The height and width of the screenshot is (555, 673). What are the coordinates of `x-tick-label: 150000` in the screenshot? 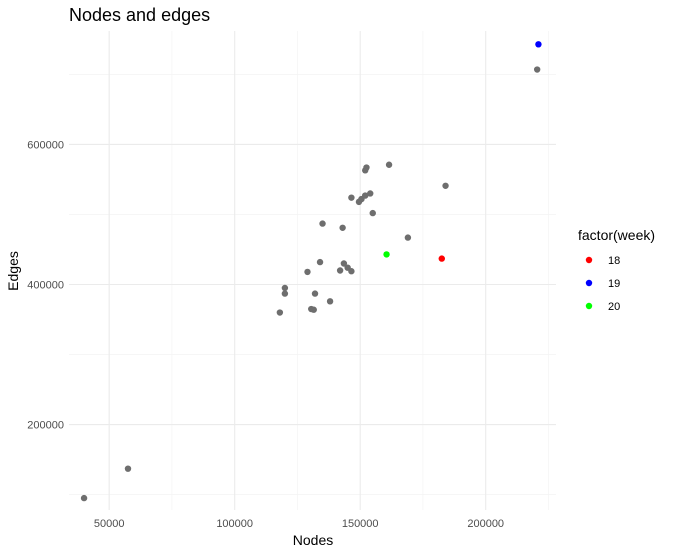 It's located at (360, 524).